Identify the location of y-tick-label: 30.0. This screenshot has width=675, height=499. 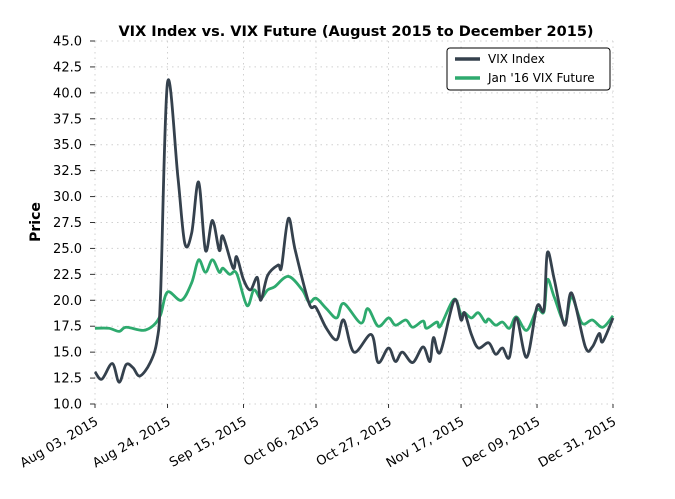
(67, 197).